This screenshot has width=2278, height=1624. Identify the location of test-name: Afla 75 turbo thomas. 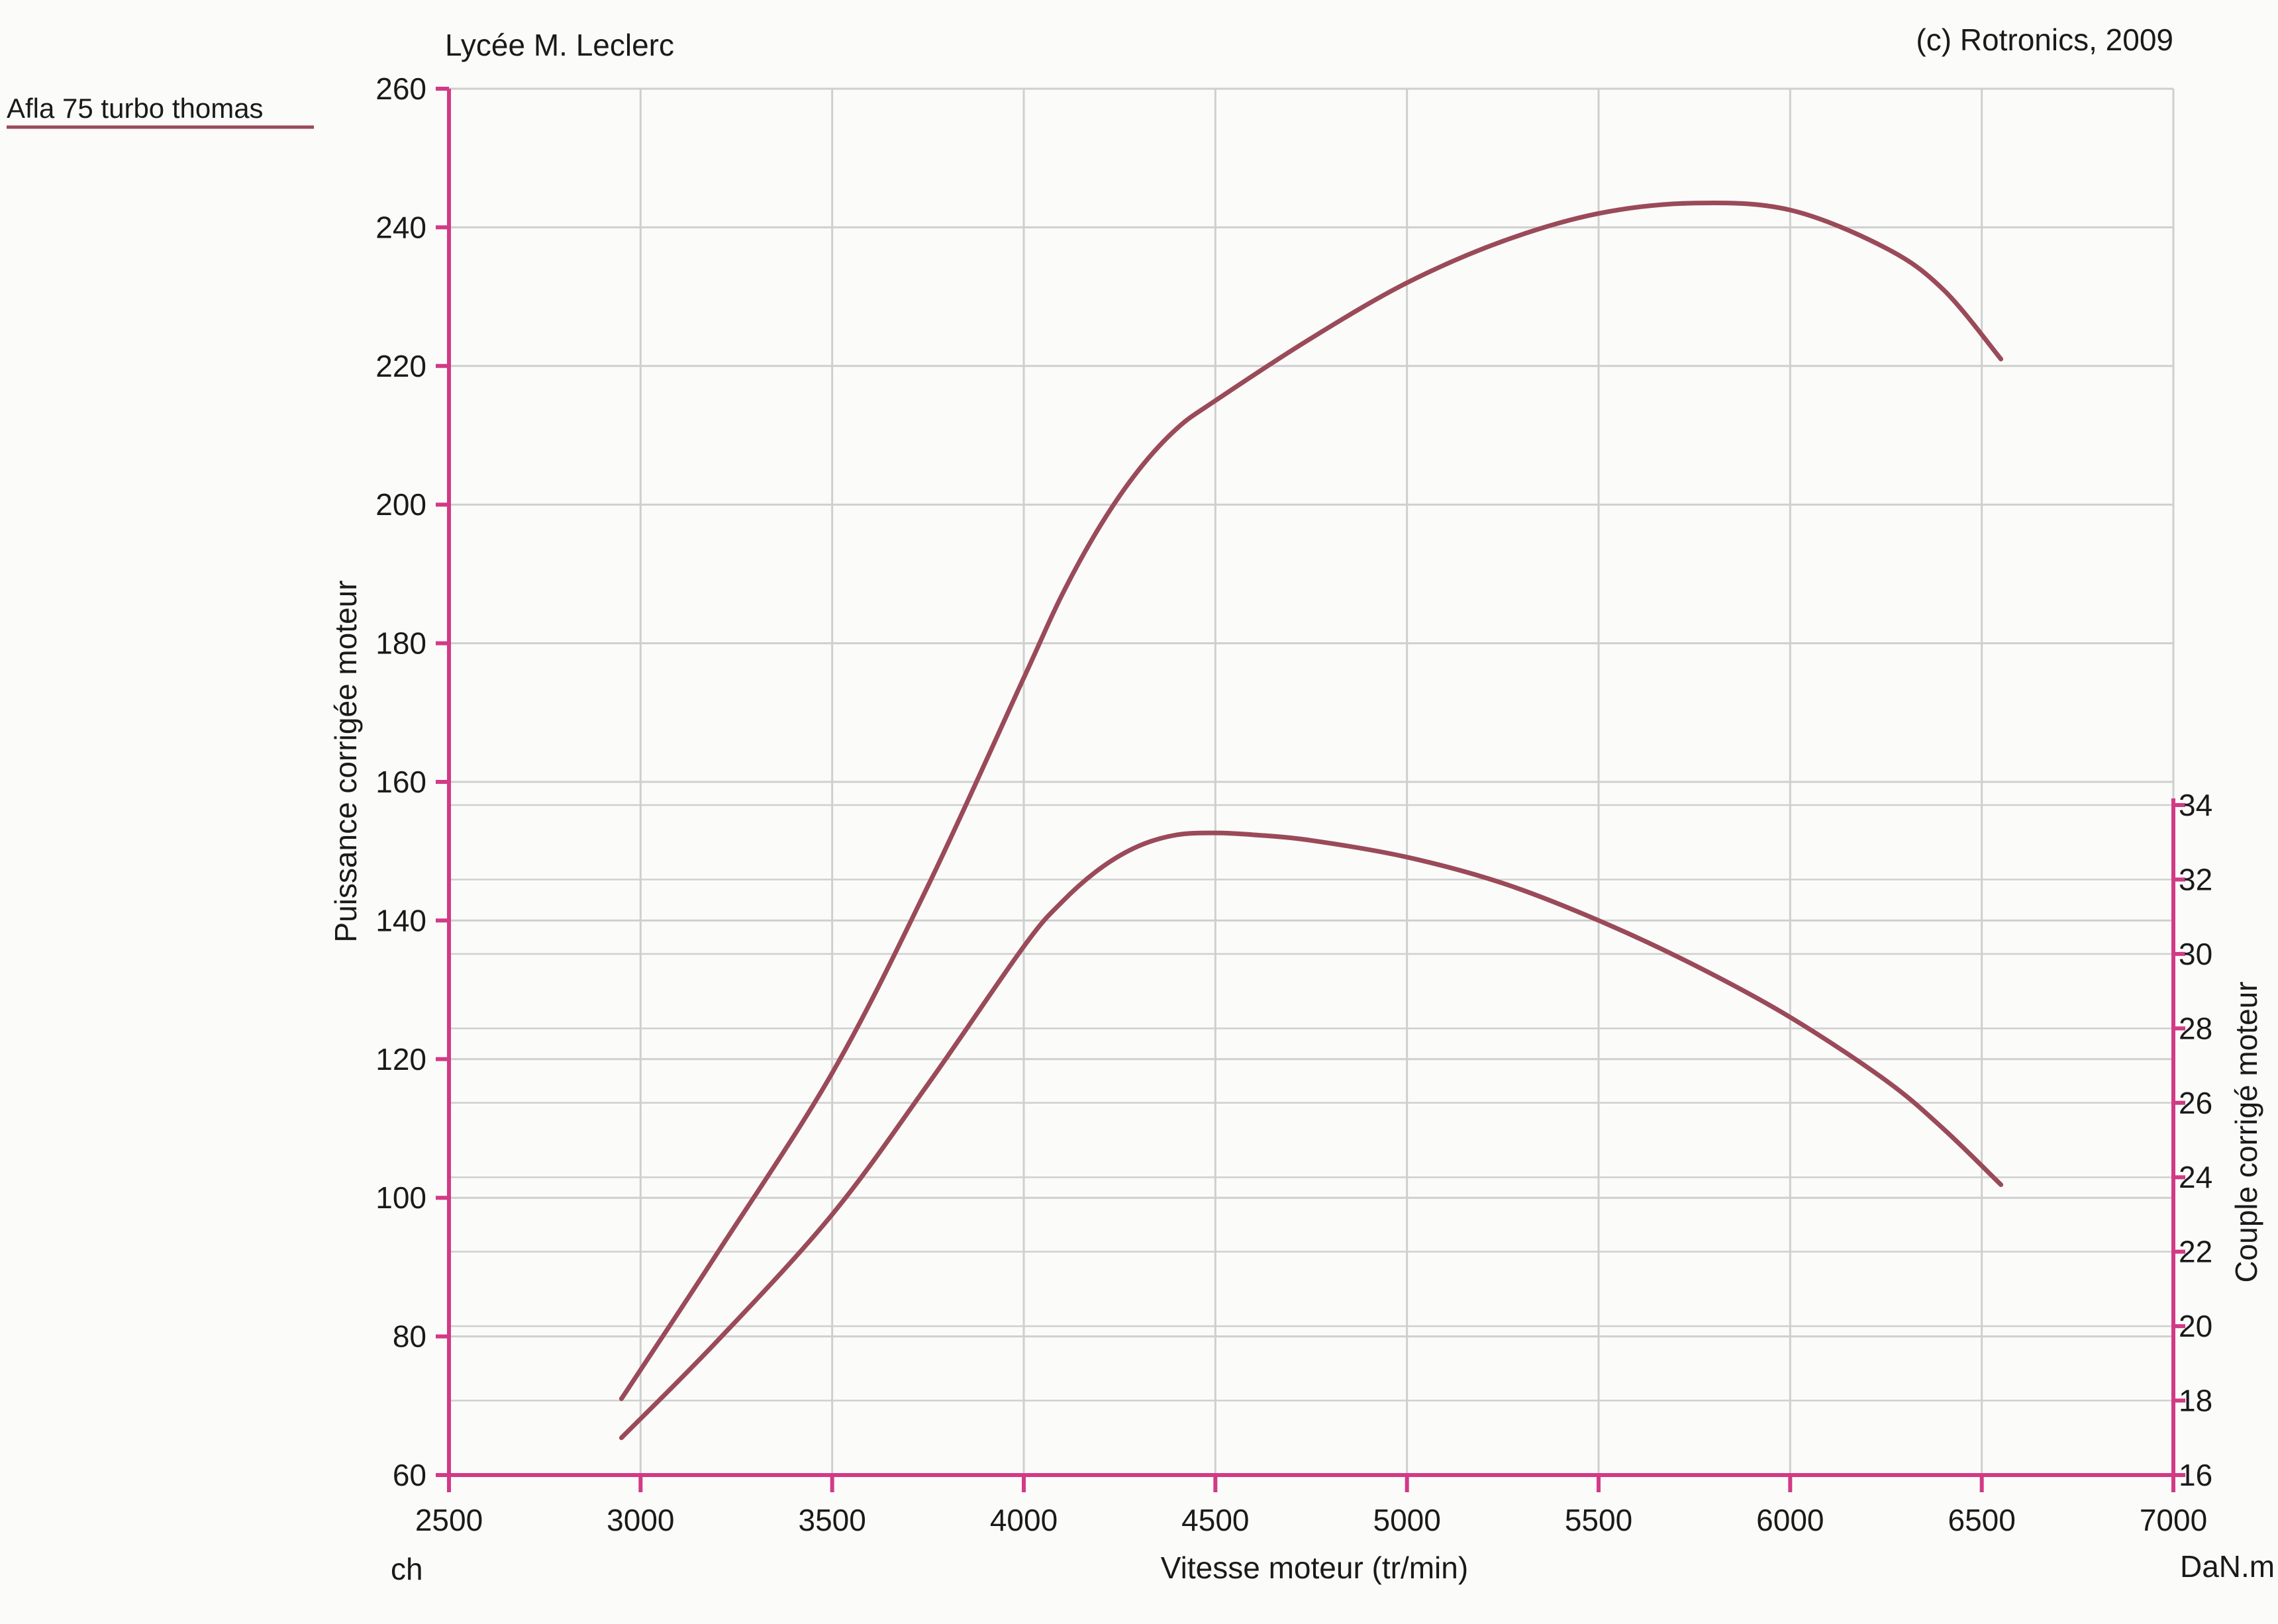
(135, 108).